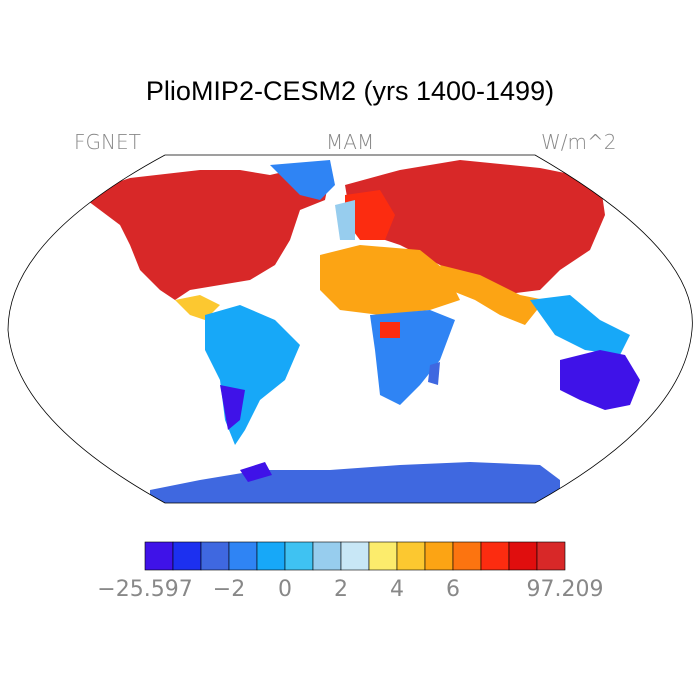  What do you see at coordinates (579, 142) in the screenshot?
I see `units-label: W/m^2` at bounding box center [579, 142].